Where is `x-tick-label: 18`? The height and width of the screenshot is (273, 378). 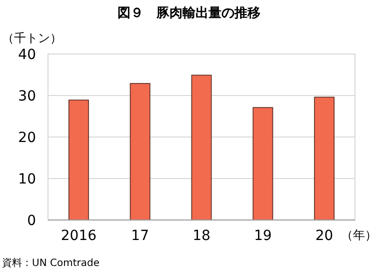
x-tick-label: 18 is located at coordinates (201, 236).